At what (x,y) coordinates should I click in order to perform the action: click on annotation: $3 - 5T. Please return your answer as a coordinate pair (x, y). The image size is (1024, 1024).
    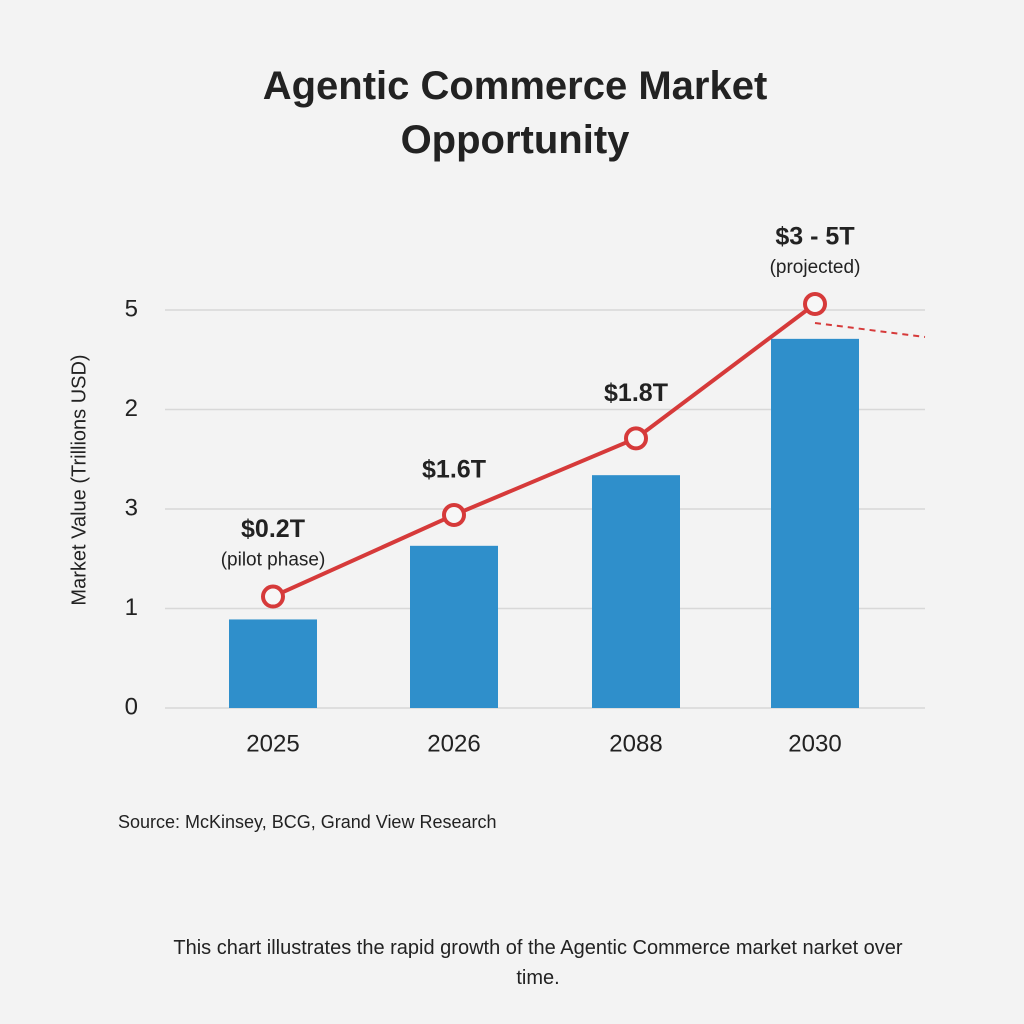
    Looking at the image, I should click on (814, 237).